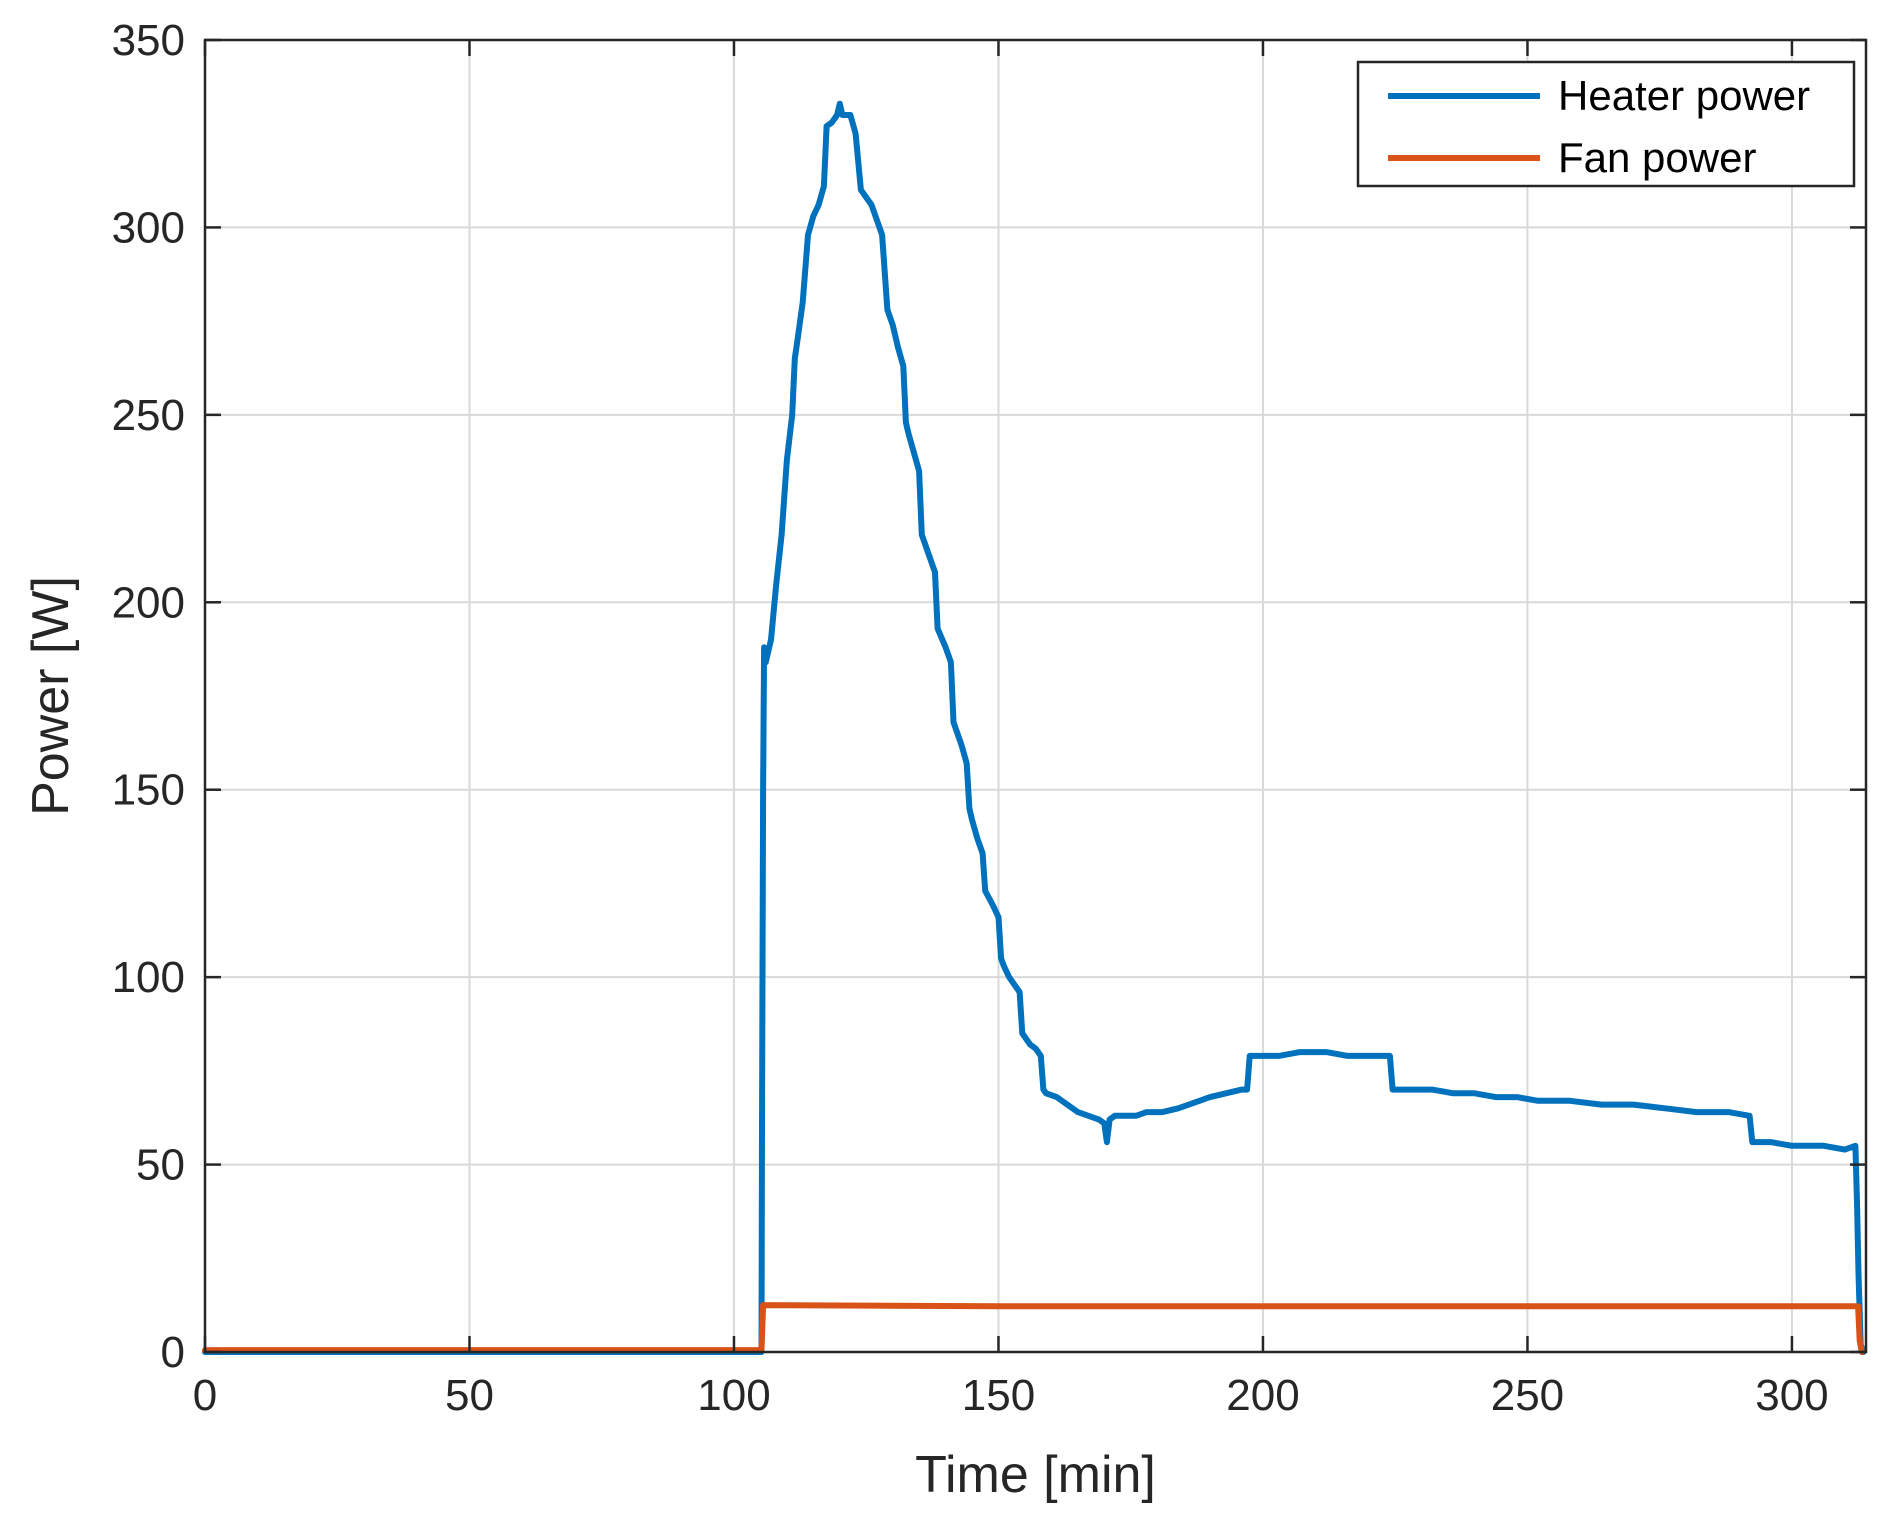  I want to click on y-tick-label-0: 0, so click(173, 1352).